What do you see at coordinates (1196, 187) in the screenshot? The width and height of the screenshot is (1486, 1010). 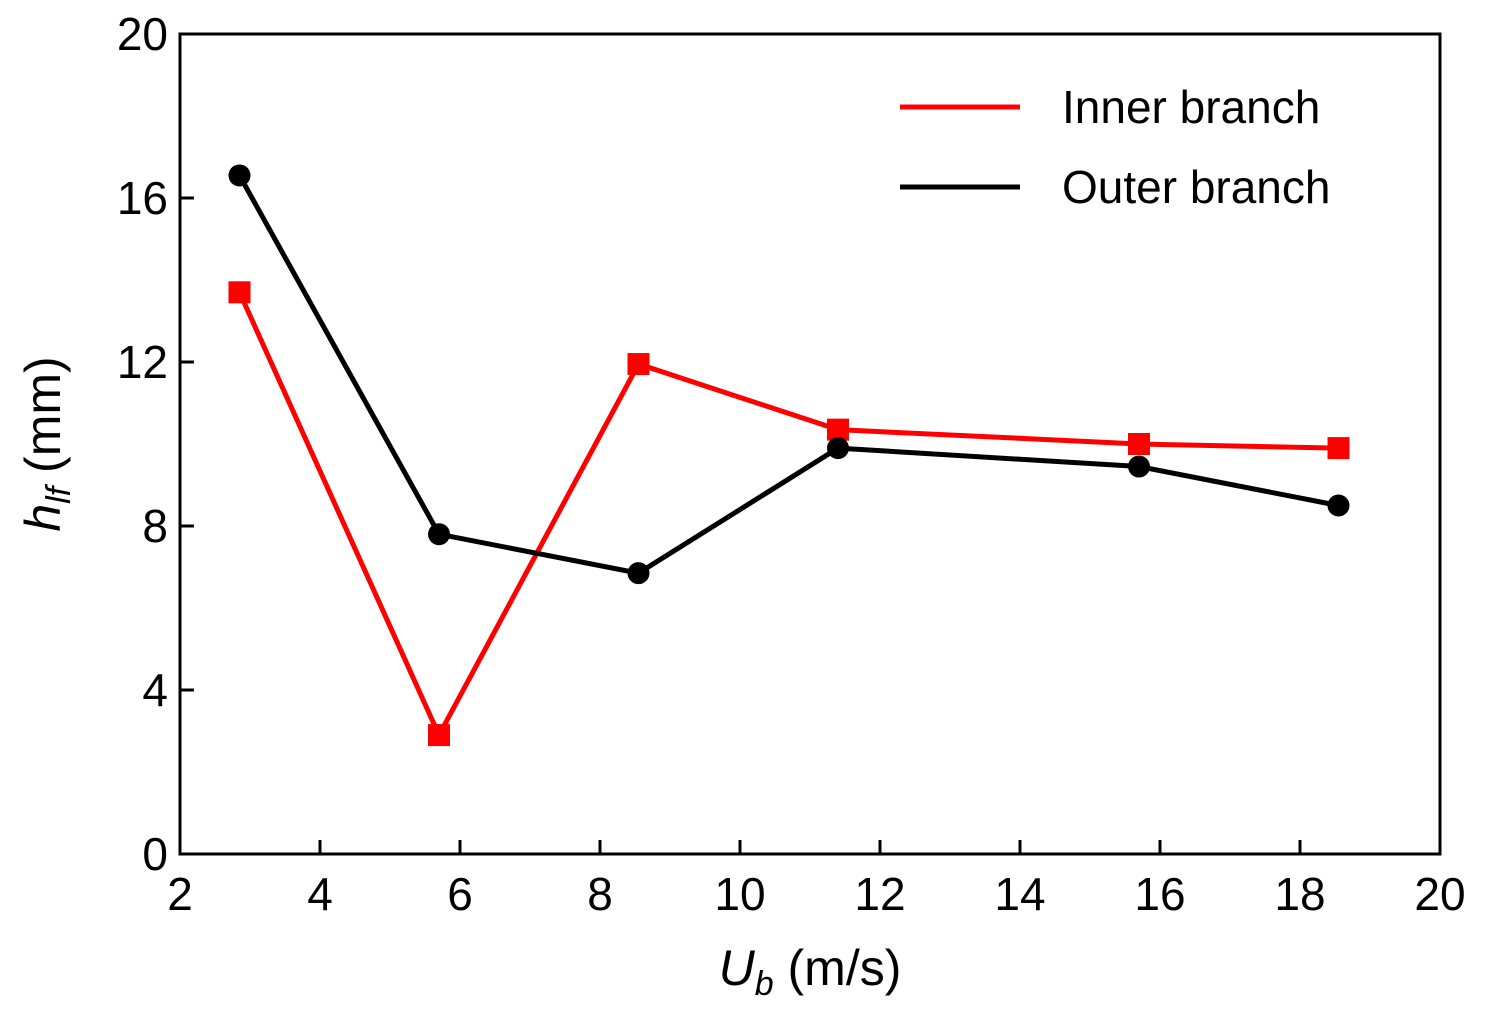 I see `legend-label: Outer branch` at bounding box center [1196, 187].